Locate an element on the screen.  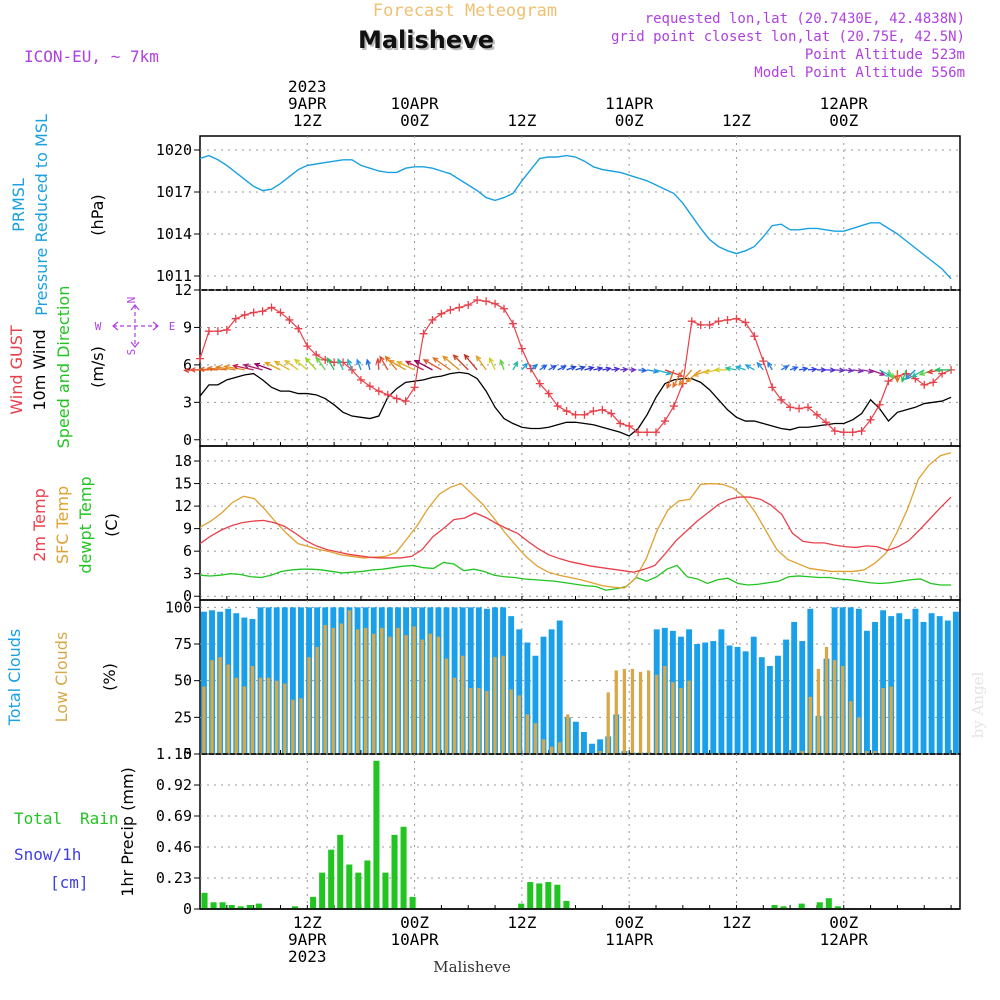
ytick-label-temperature: 15 is located at coordinates (183, 484).